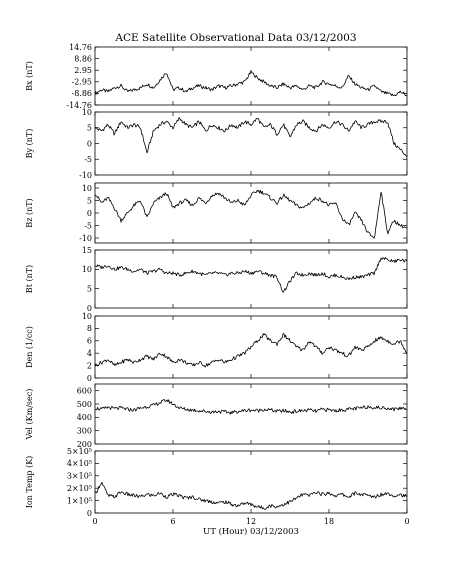  Describe the element at coordinates (79, 476) in the screenshot. I see `y-tick-label-temp: 3×10⁵` at that location.